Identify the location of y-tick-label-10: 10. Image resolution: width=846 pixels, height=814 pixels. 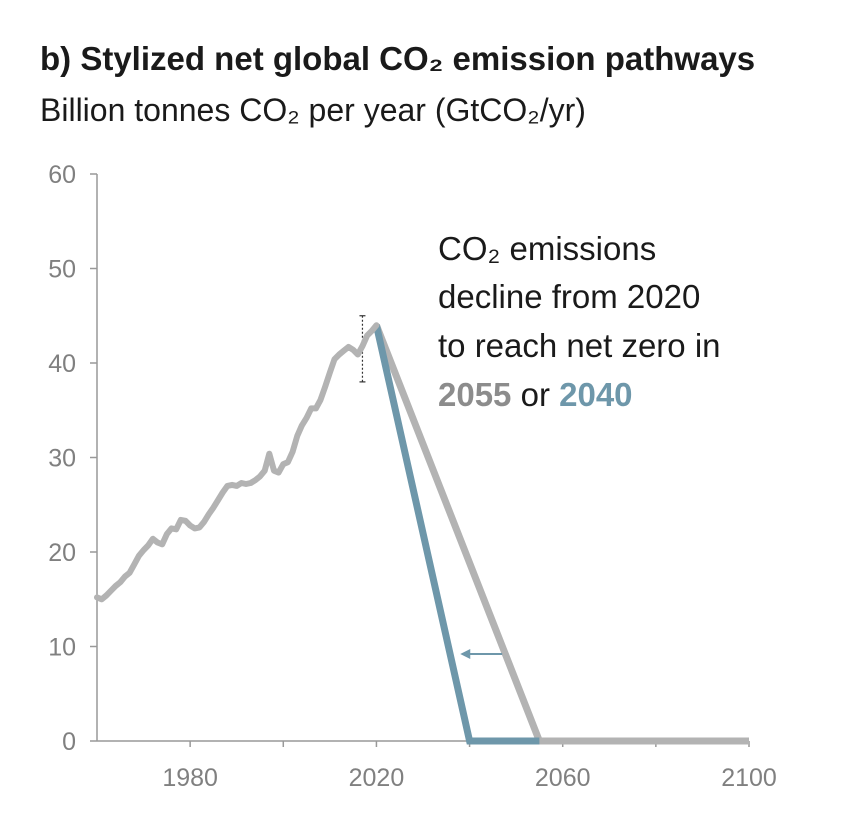
(62, 648).